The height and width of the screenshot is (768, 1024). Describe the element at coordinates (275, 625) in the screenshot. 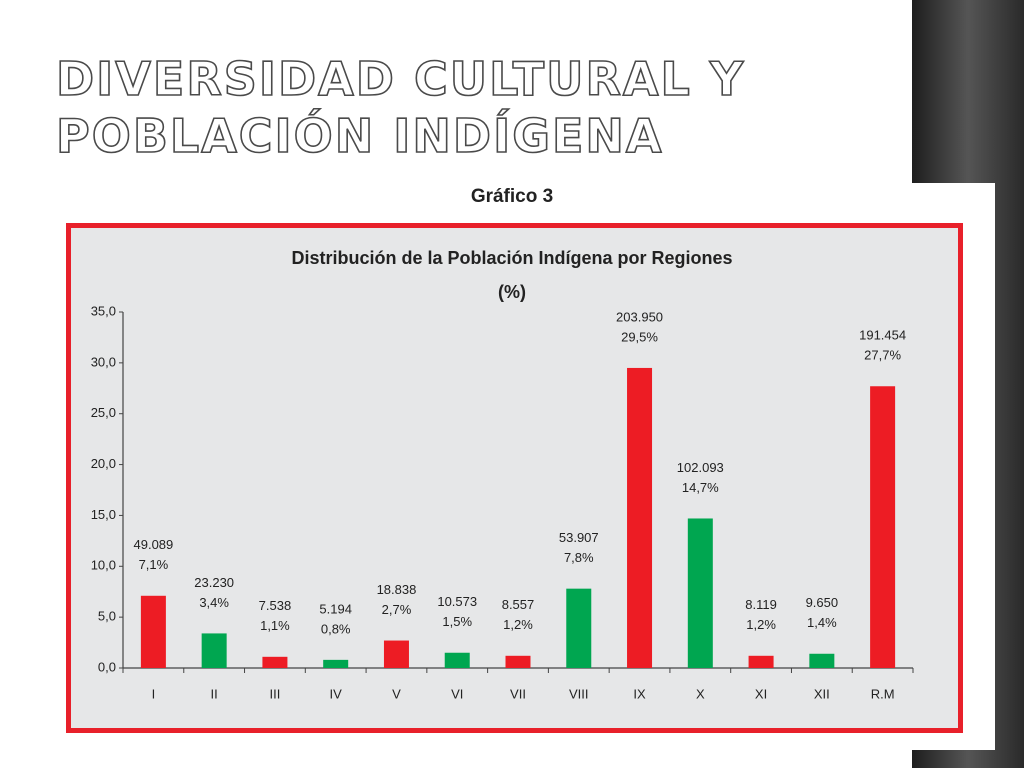

I see `value-label: 1,1%` at that location.